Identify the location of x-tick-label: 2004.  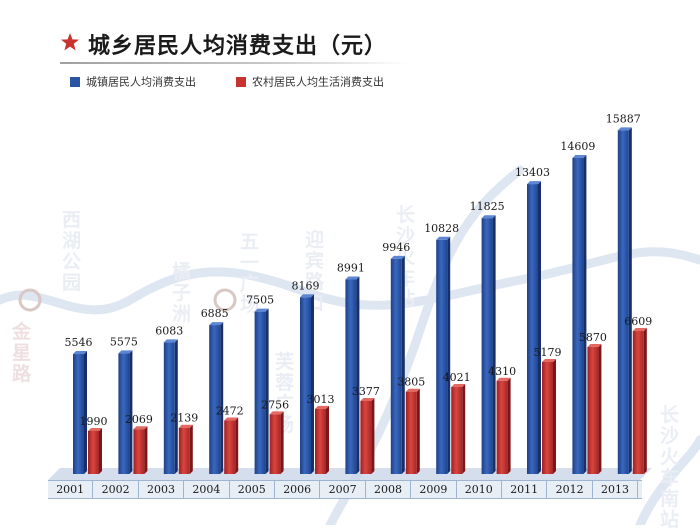
(207, 489).